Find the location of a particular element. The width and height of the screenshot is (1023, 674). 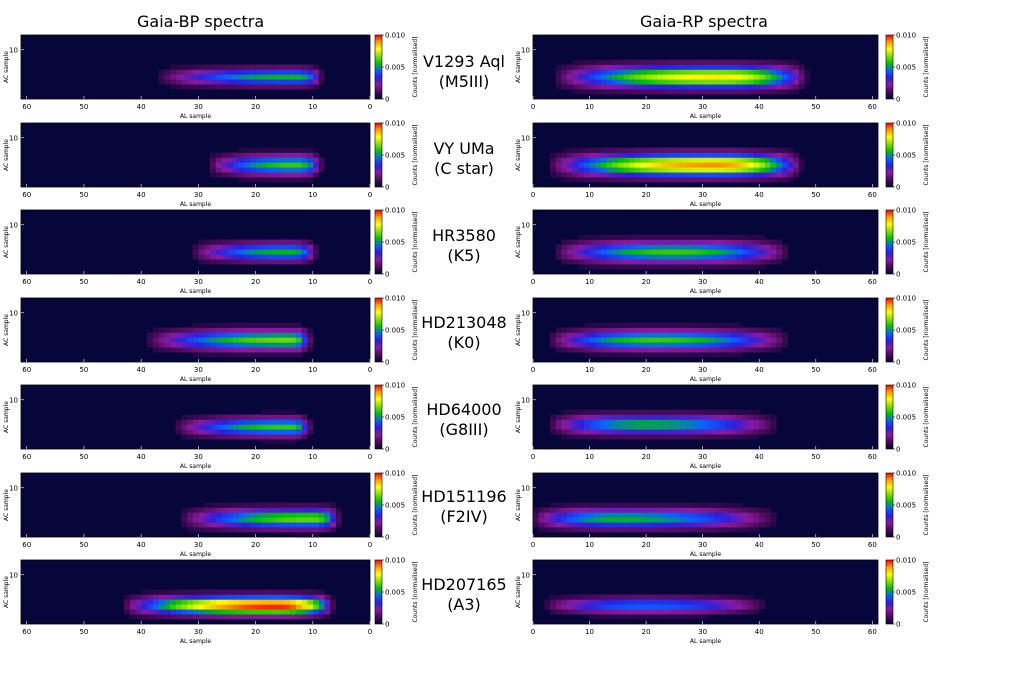

x-tick-label: 10 is located at coordinates (589, 195).